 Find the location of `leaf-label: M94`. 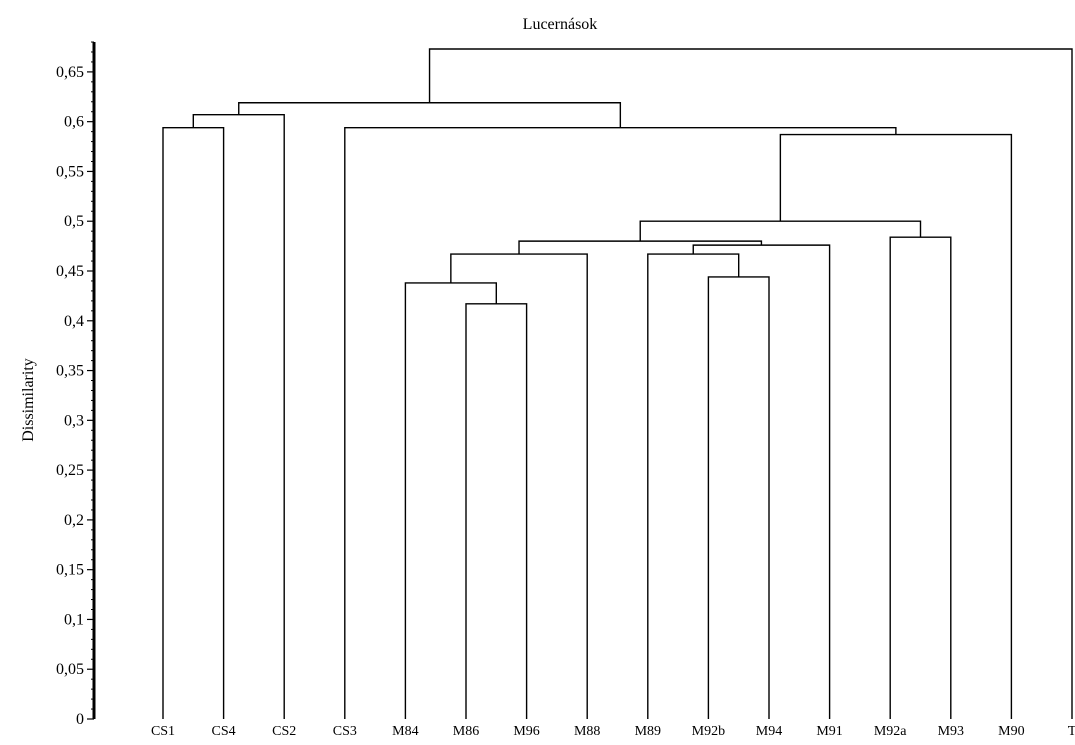

leaf-label: M94 is located at coordinates (769, 731).